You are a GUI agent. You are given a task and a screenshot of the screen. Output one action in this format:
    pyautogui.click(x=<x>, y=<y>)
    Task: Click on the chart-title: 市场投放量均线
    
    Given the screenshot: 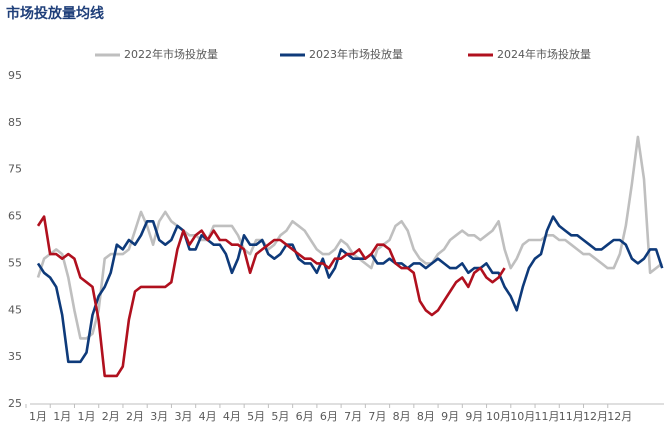 What is the action you would take?
    pyautogui.click(x=55, y=13)
    